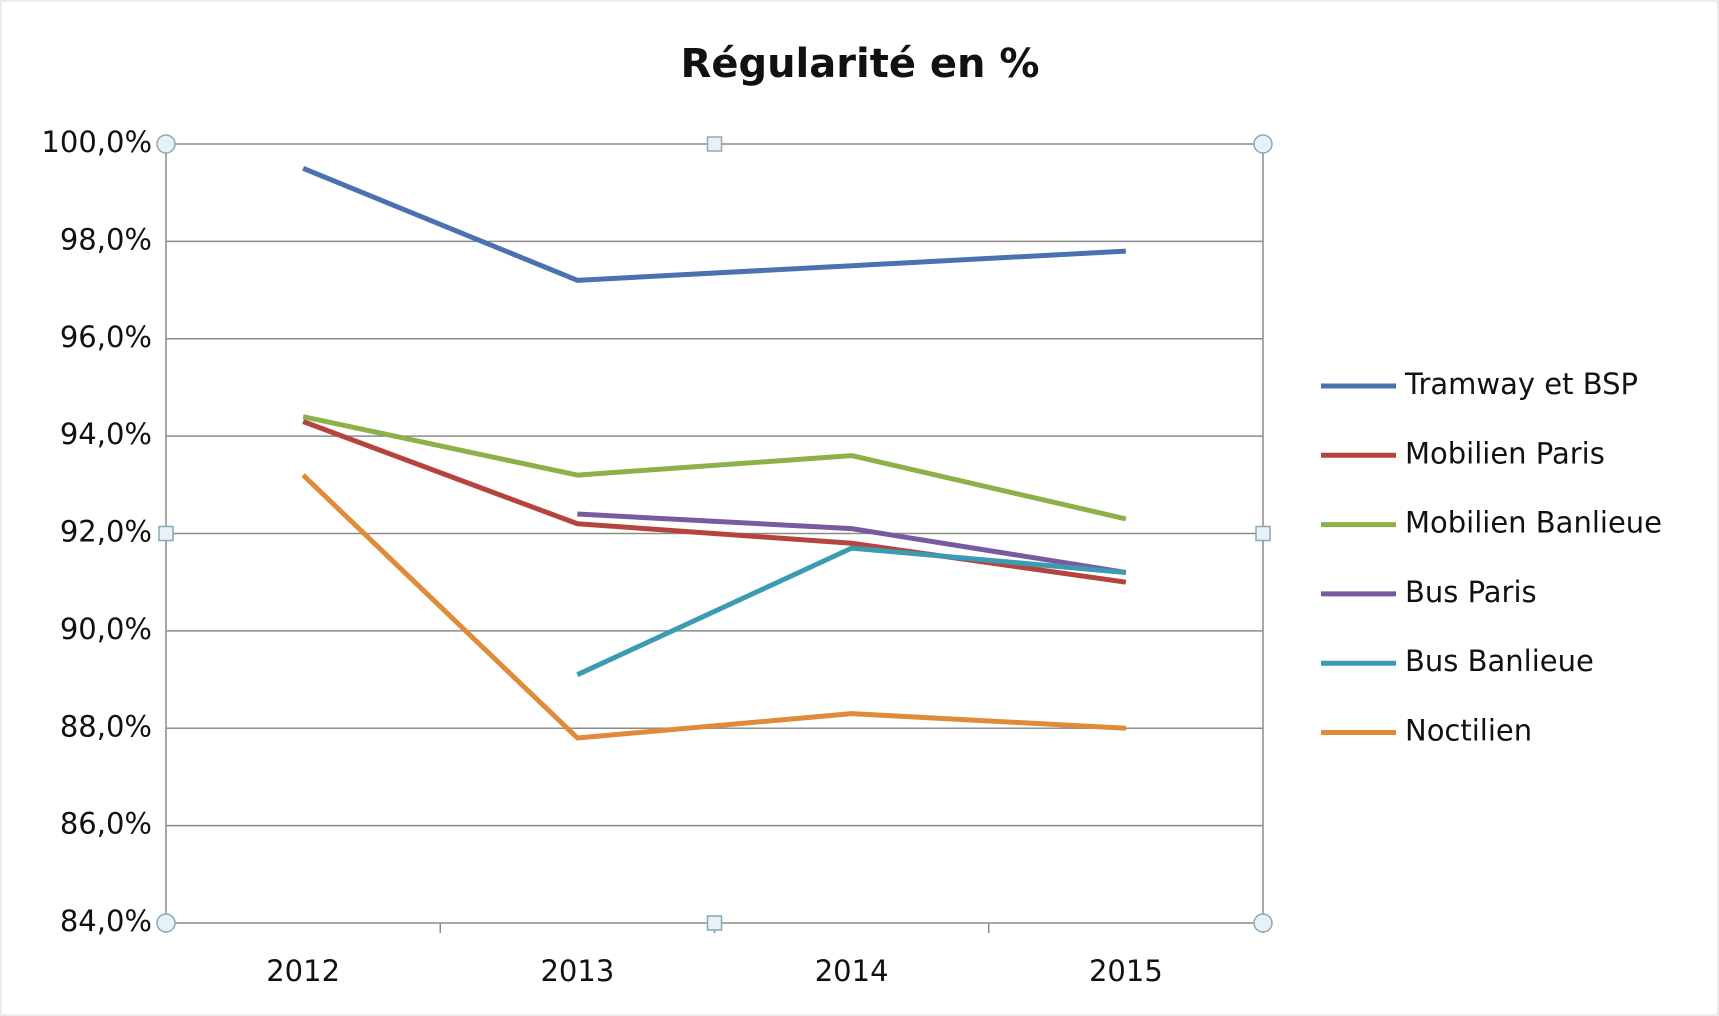 The image size is (1719, 1016). Describe the element at coordinates (577, 971) in the screenshot. I see `x-tick-label: 2013` at that location.